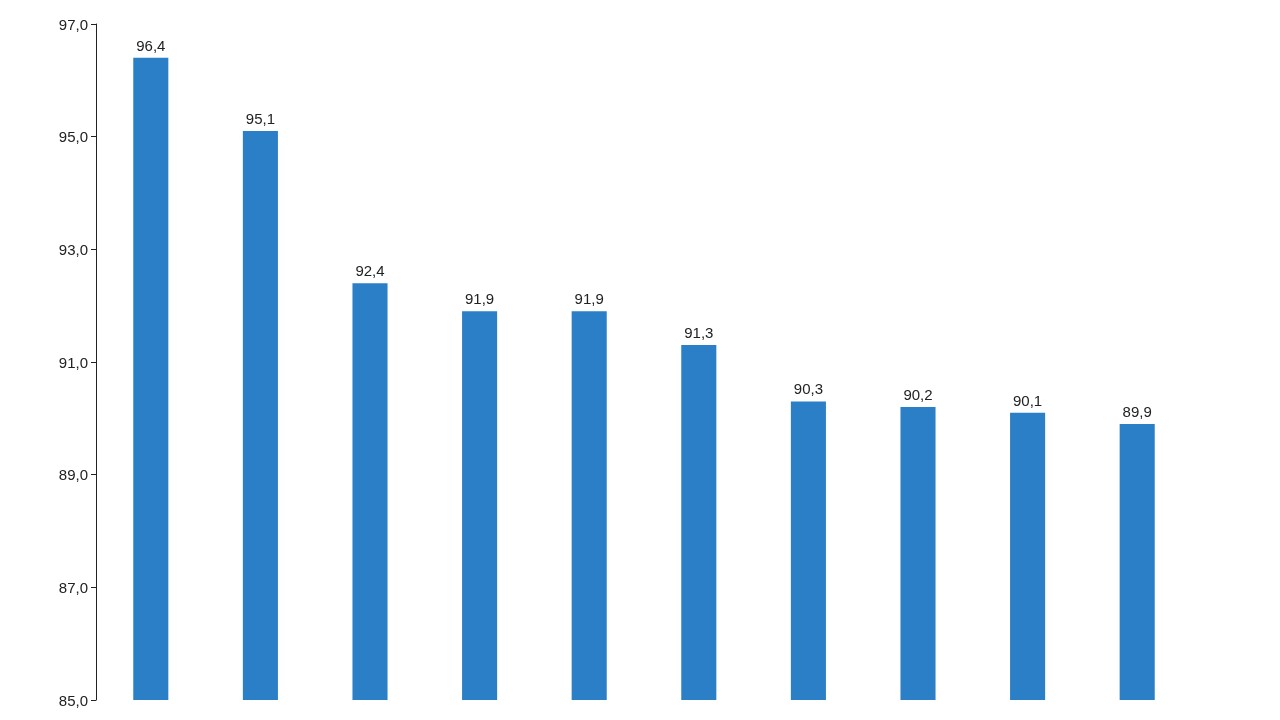 Image resolution: width=1280 pixels, height=720 pixels. Describe the element at coordinates (151, 45) in the screenshot. I see `data-label: 96,4` at that location.